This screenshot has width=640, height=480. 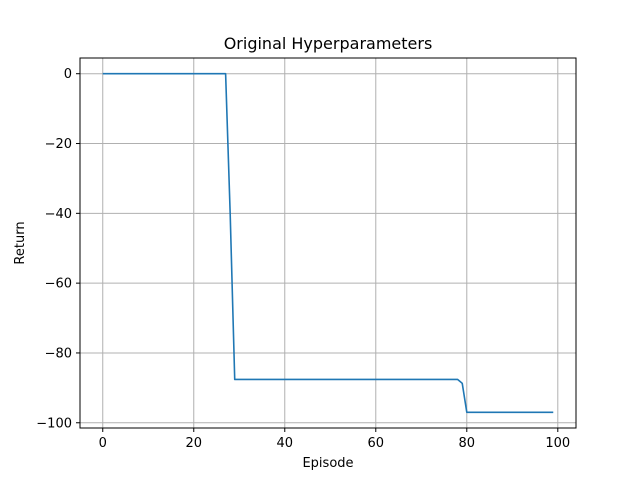 What do you see at coordinates (557, 443) in the screenshot?
I see `x-tick-label: 100` at bounding box center [557, 443].